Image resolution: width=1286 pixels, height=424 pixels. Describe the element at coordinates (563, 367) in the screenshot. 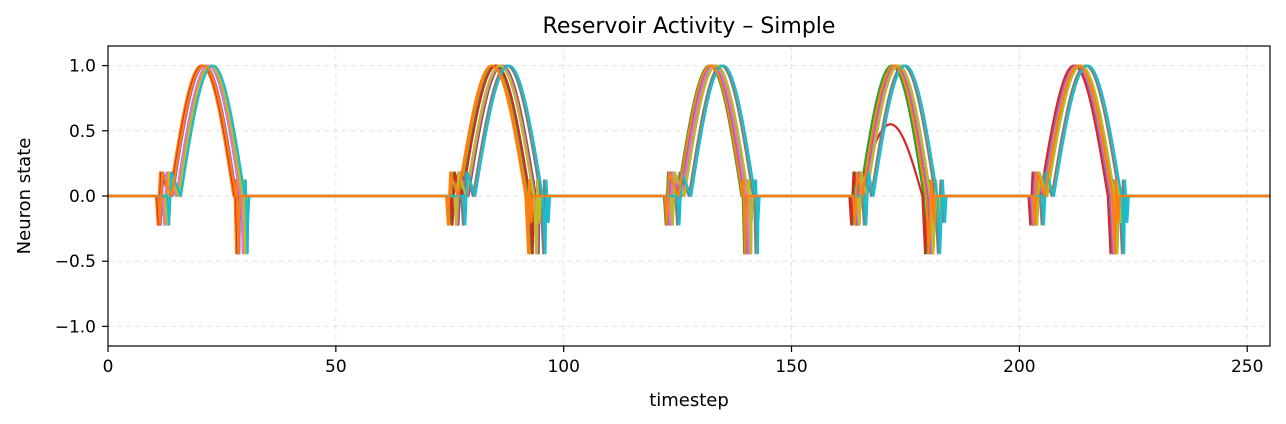

I see `x-tick-label: 100` at that location.